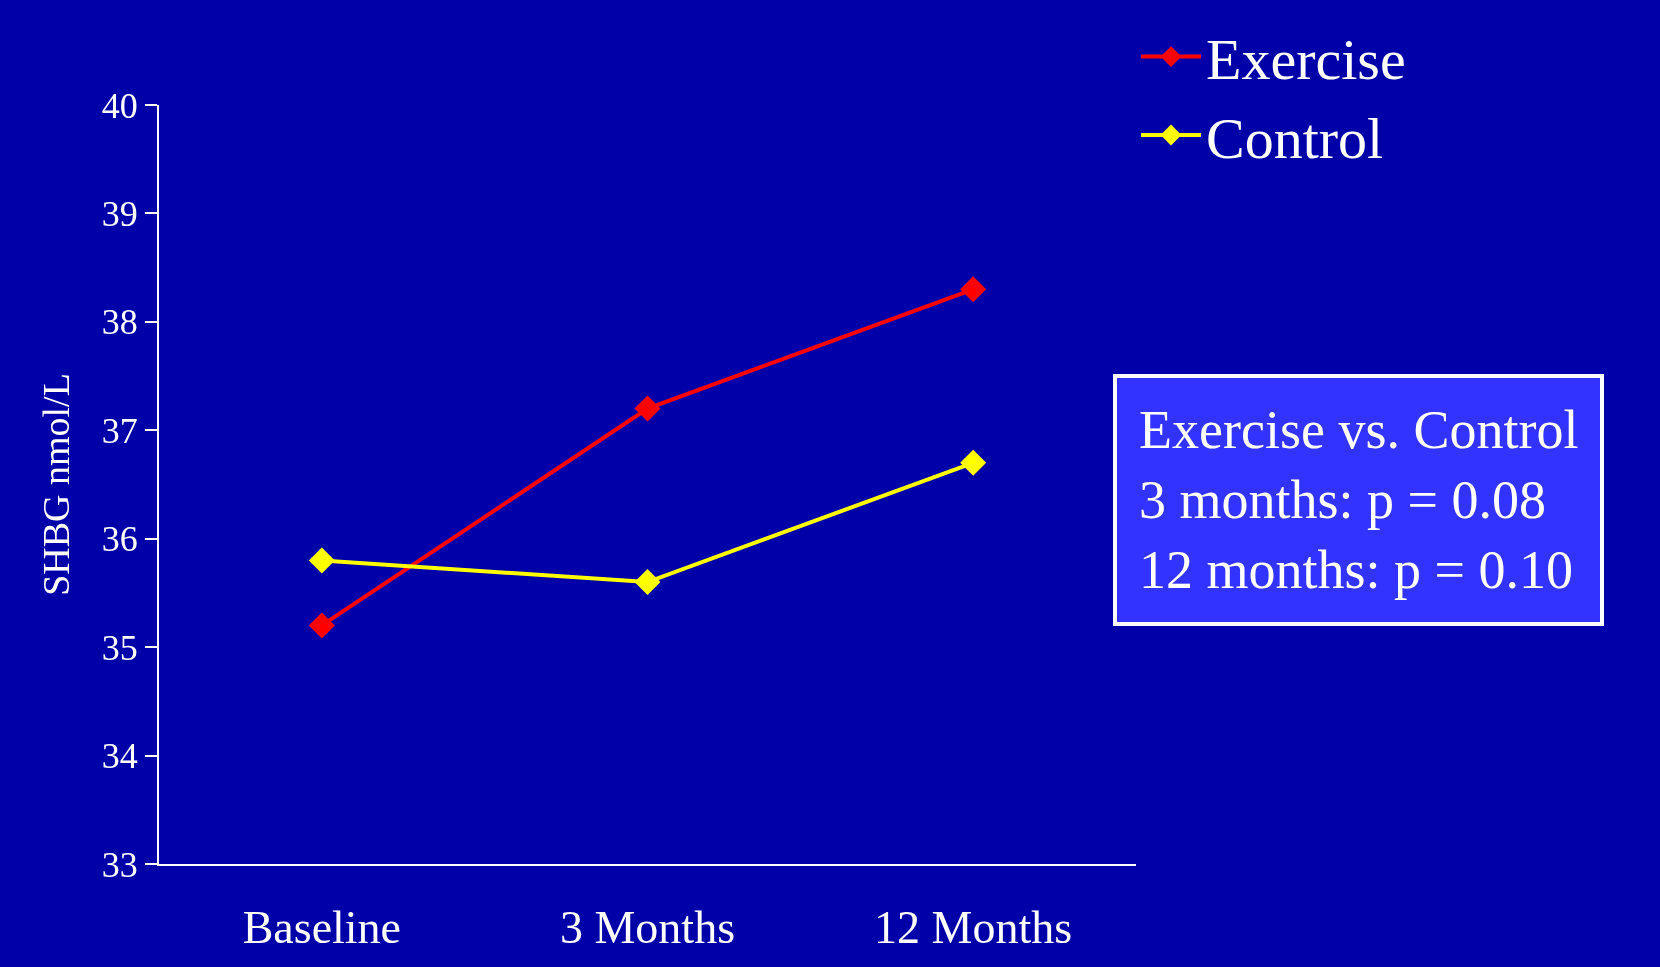 This screenshot has width=1660, height=967. Describe the element at coordinates (1306, 60) in the screenshot. I see `legend-label: Exercise` at that location.